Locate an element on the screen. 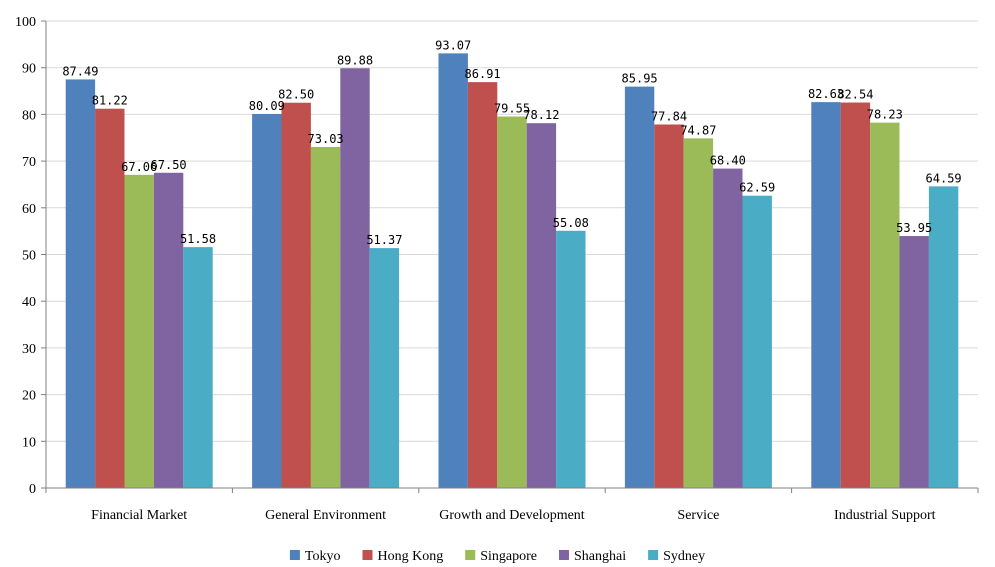  data-label: 68.40 is located at coordinates (728, 161).